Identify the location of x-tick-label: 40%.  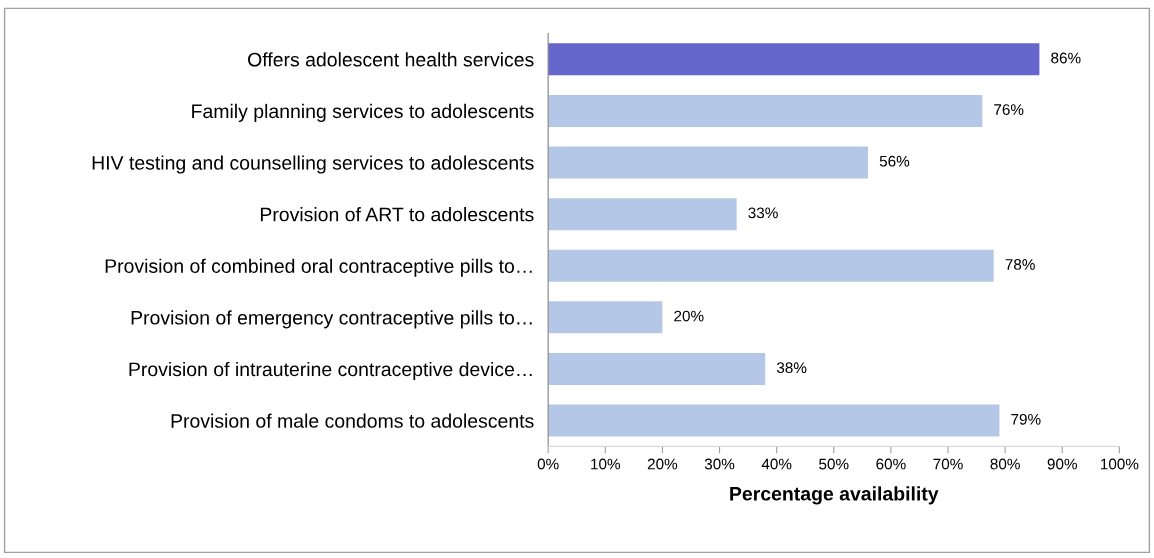
(776, 464).